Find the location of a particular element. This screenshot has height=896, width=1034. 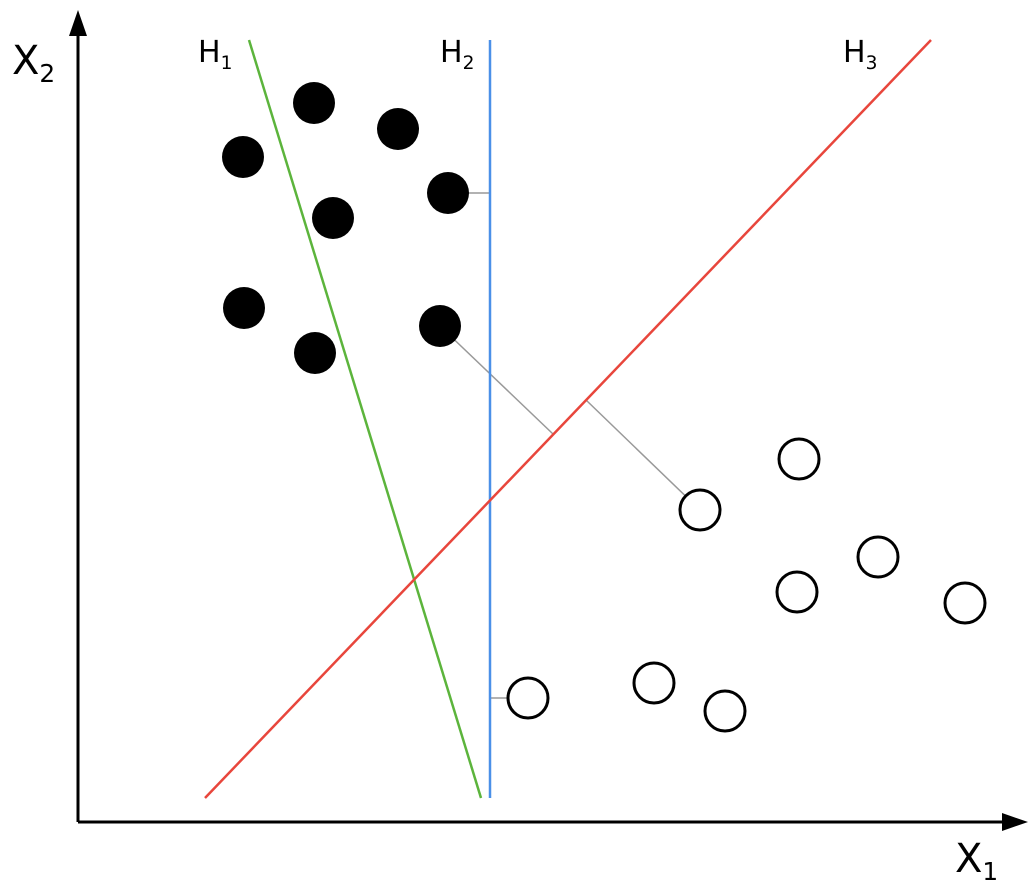

y-axis-label: X2 is located at coordinates (33, 63).